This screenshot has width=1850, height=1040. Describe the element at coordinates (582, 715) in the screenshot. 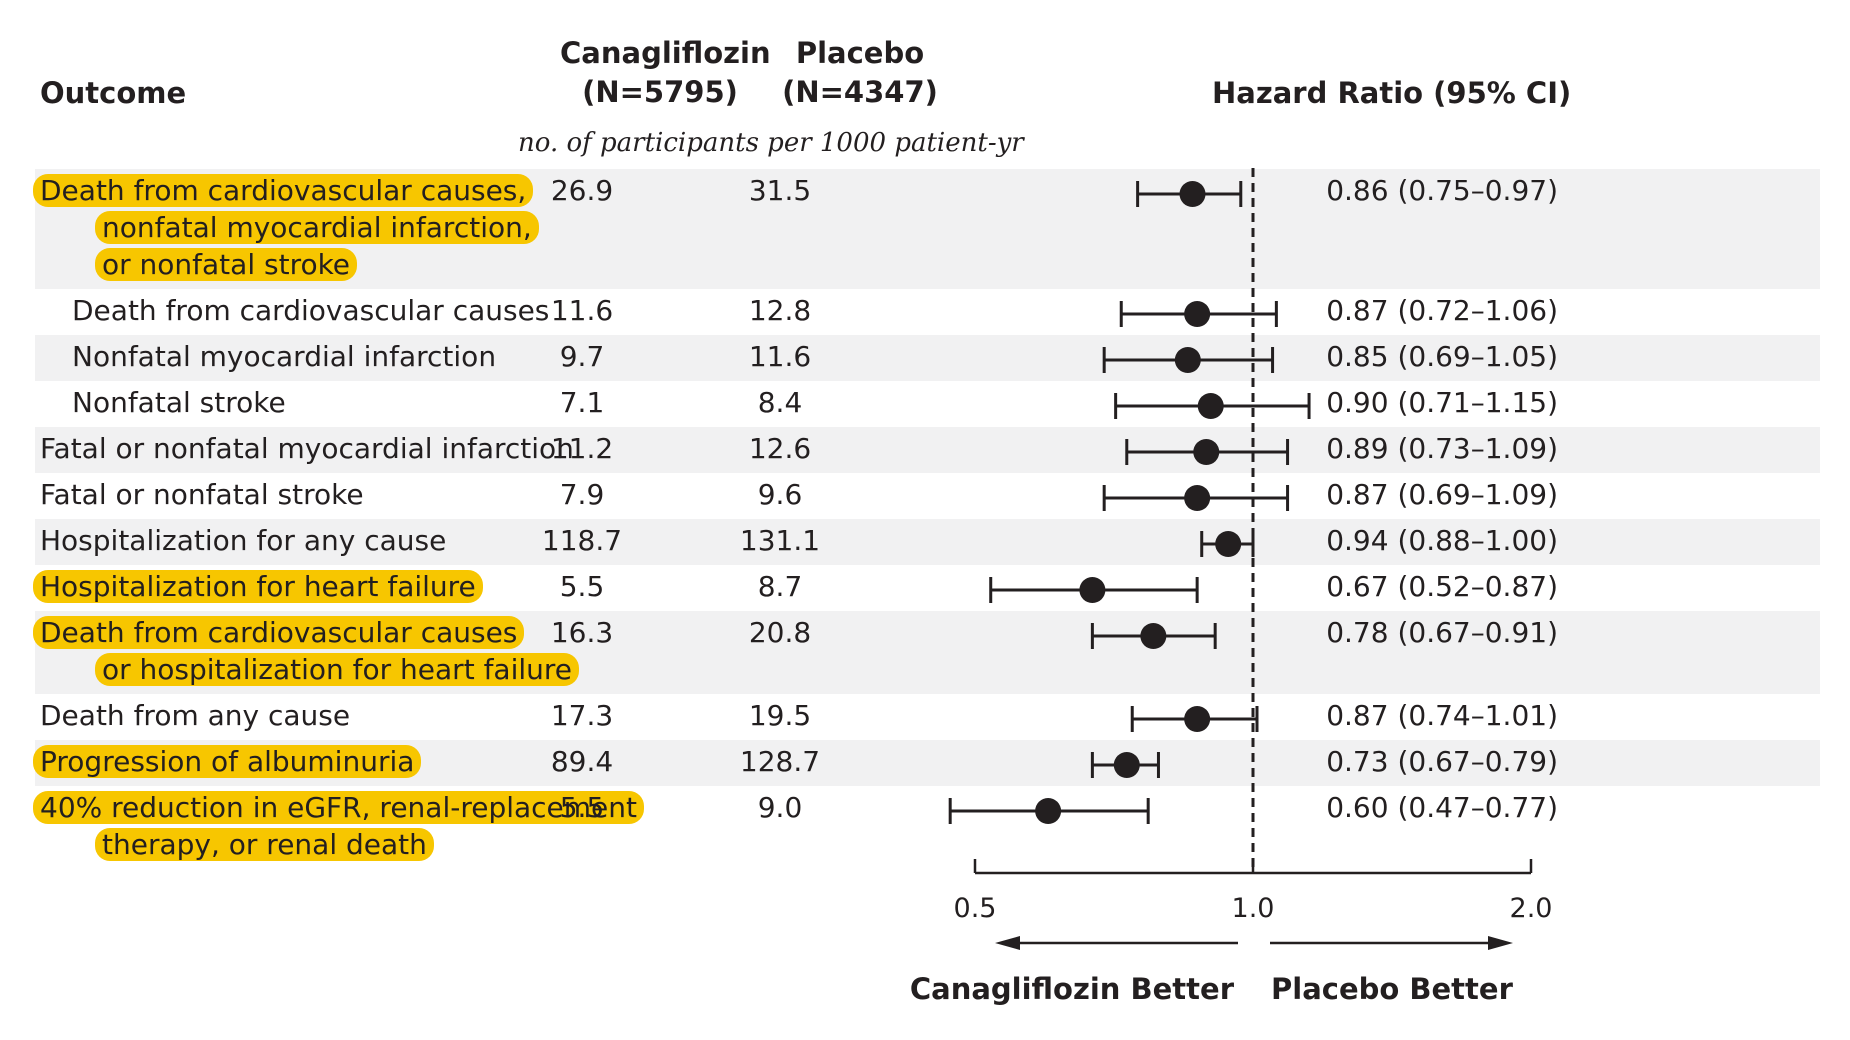

I see `canagliflozin-rate: 17.3` at that location.